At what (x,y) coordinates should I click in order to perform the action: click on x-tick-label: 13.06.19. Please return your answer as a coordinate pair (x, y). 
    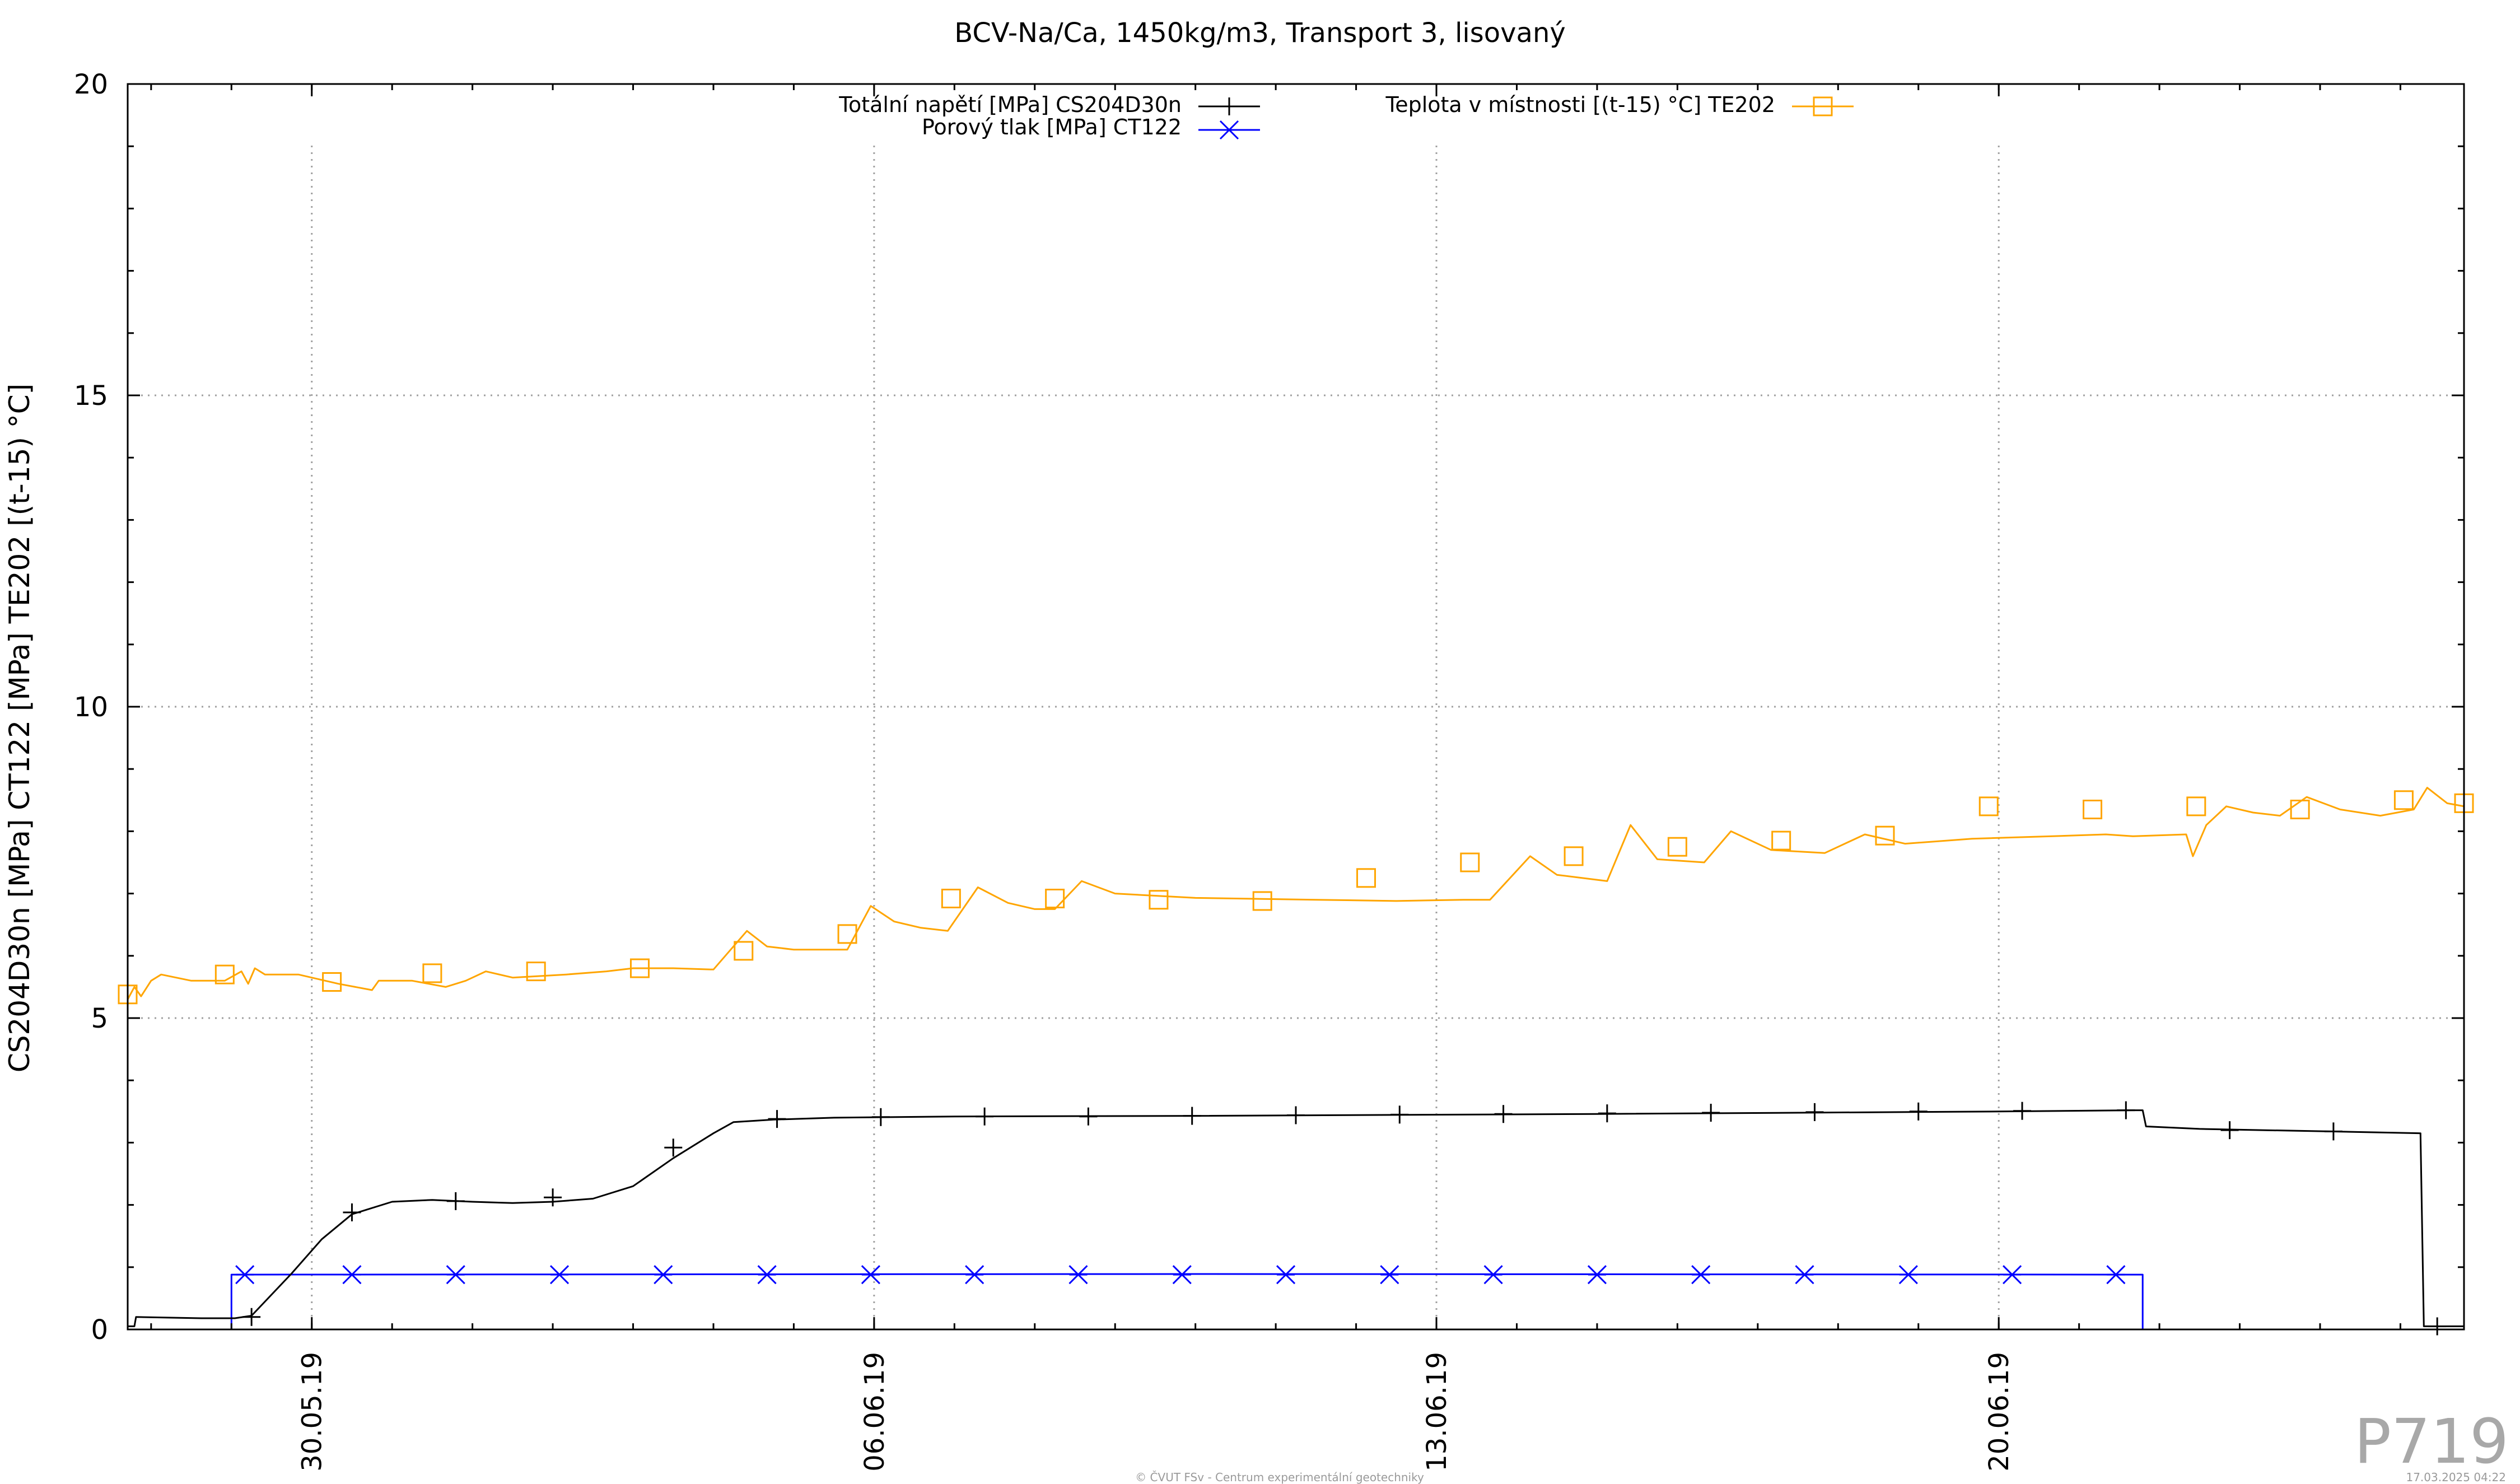
    Looking at the image, I should click on (1437, 1412).